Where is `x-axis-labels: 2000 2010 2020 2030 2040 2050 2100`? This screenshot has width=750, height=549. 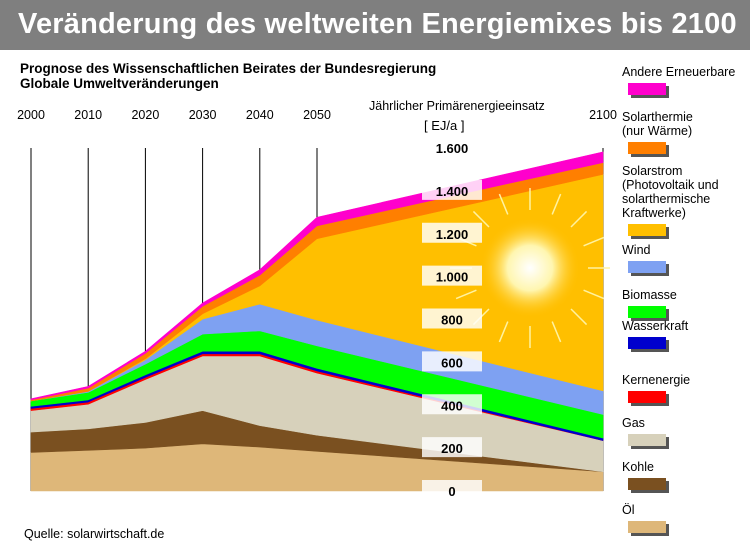
x-axis-labels: 2000 2010 2020 2030 2040 2050 2100 is located at coordinates (310, 116).